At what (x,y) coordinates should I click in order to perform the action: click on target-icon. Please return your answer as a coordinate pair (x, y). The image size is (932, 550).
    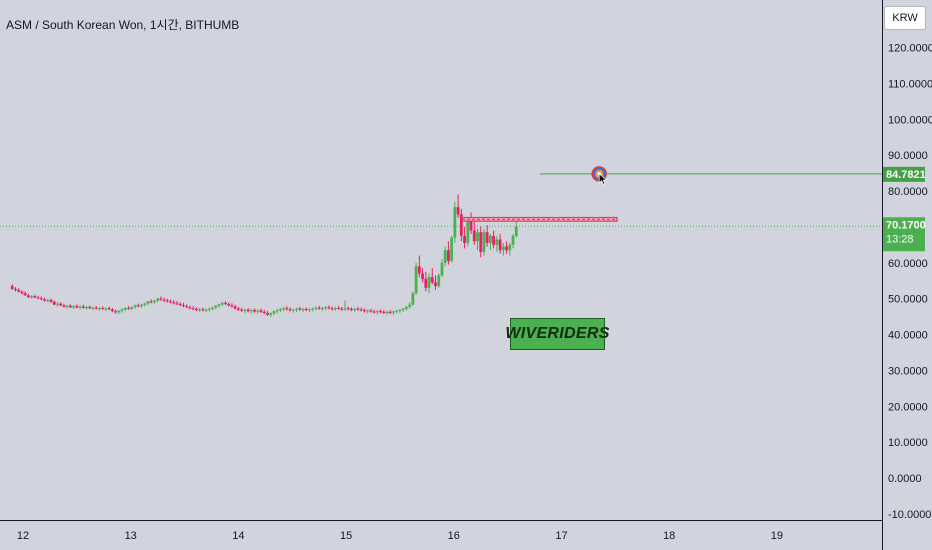
    Looking at the image, I should click on (599, 175).